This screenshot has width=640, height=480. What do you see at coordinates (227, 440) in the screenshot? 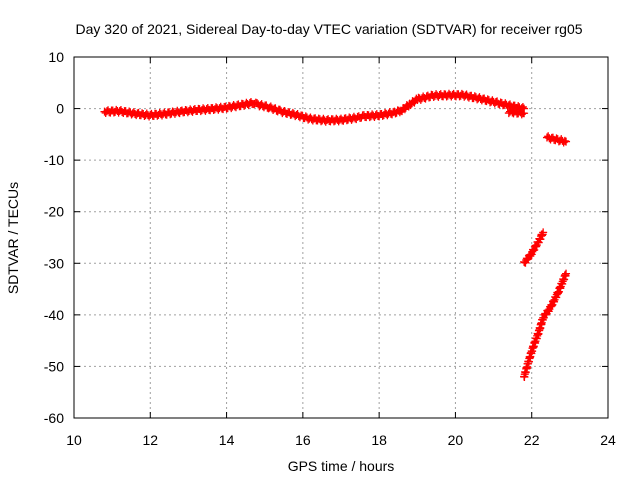
I see `x-tick-label: 14` at bounding box center [227, 440].